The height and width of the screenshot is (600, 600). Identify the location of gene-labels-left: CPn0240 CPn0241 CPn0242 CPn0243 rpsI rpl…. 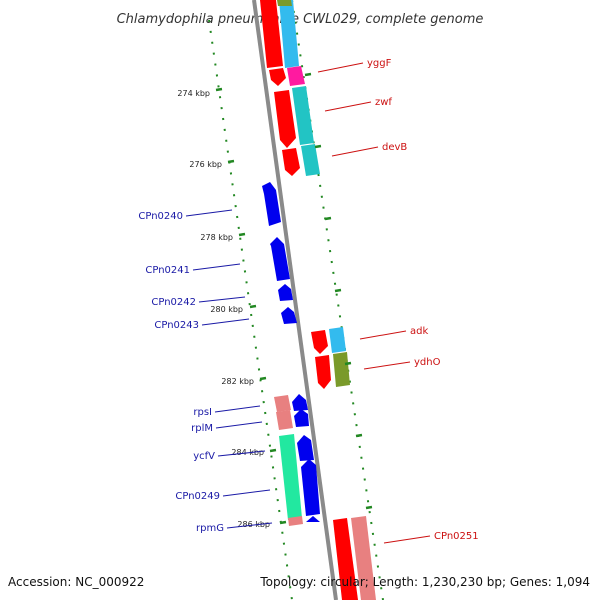
(181, 372).